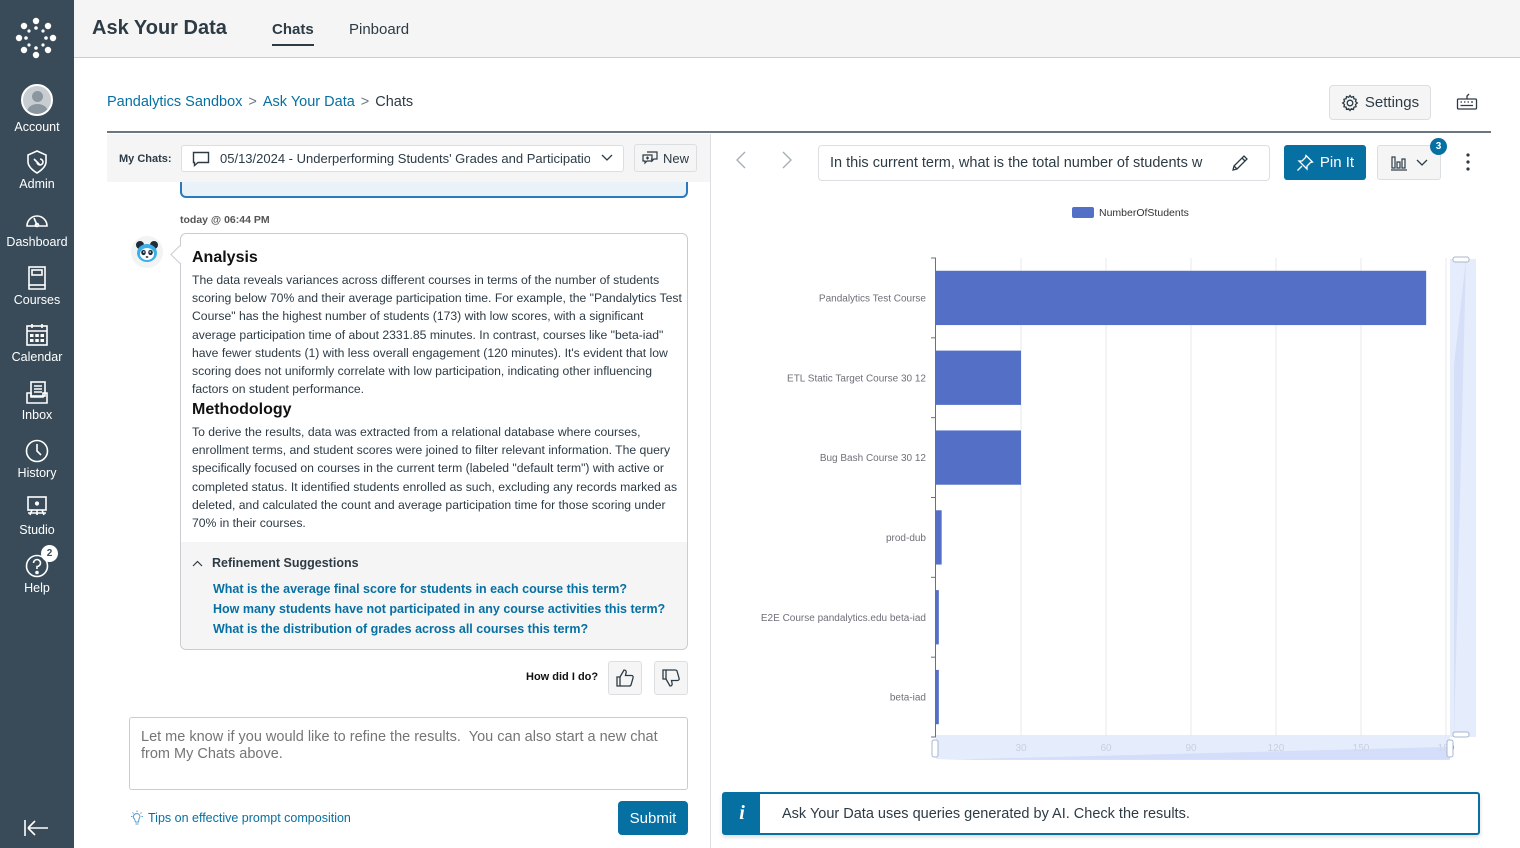 This screenshot has width=1520, height=848. Describe the element at coordinates (37, 100) in the screenshot. I see `avatar` at that location.